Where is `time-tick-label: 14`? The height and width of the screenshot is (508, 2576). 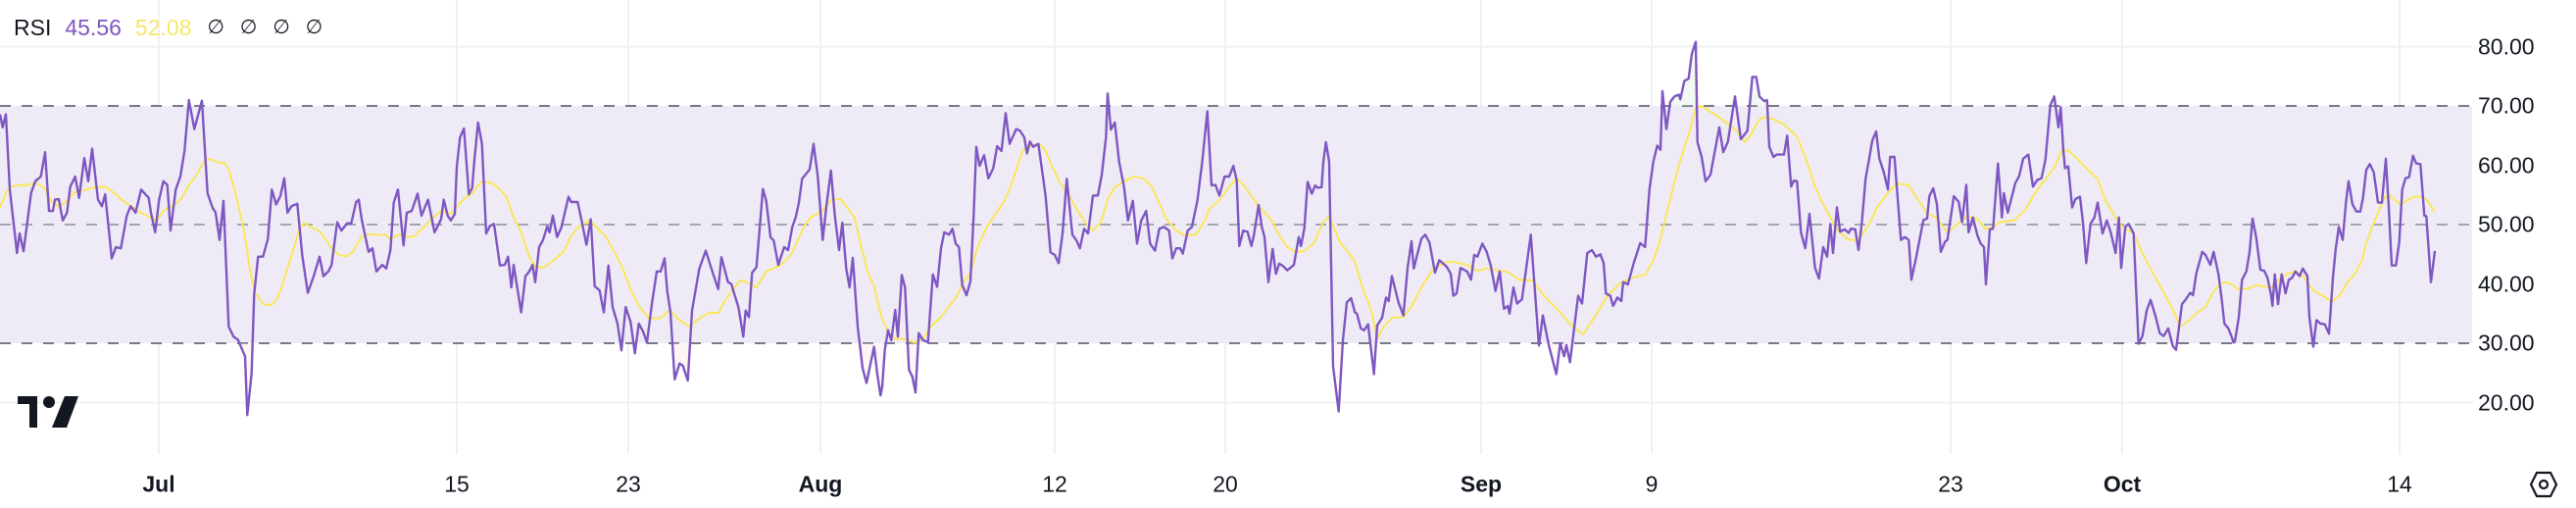 time-tick-label: 14 is located at coordinates (2399, 484).